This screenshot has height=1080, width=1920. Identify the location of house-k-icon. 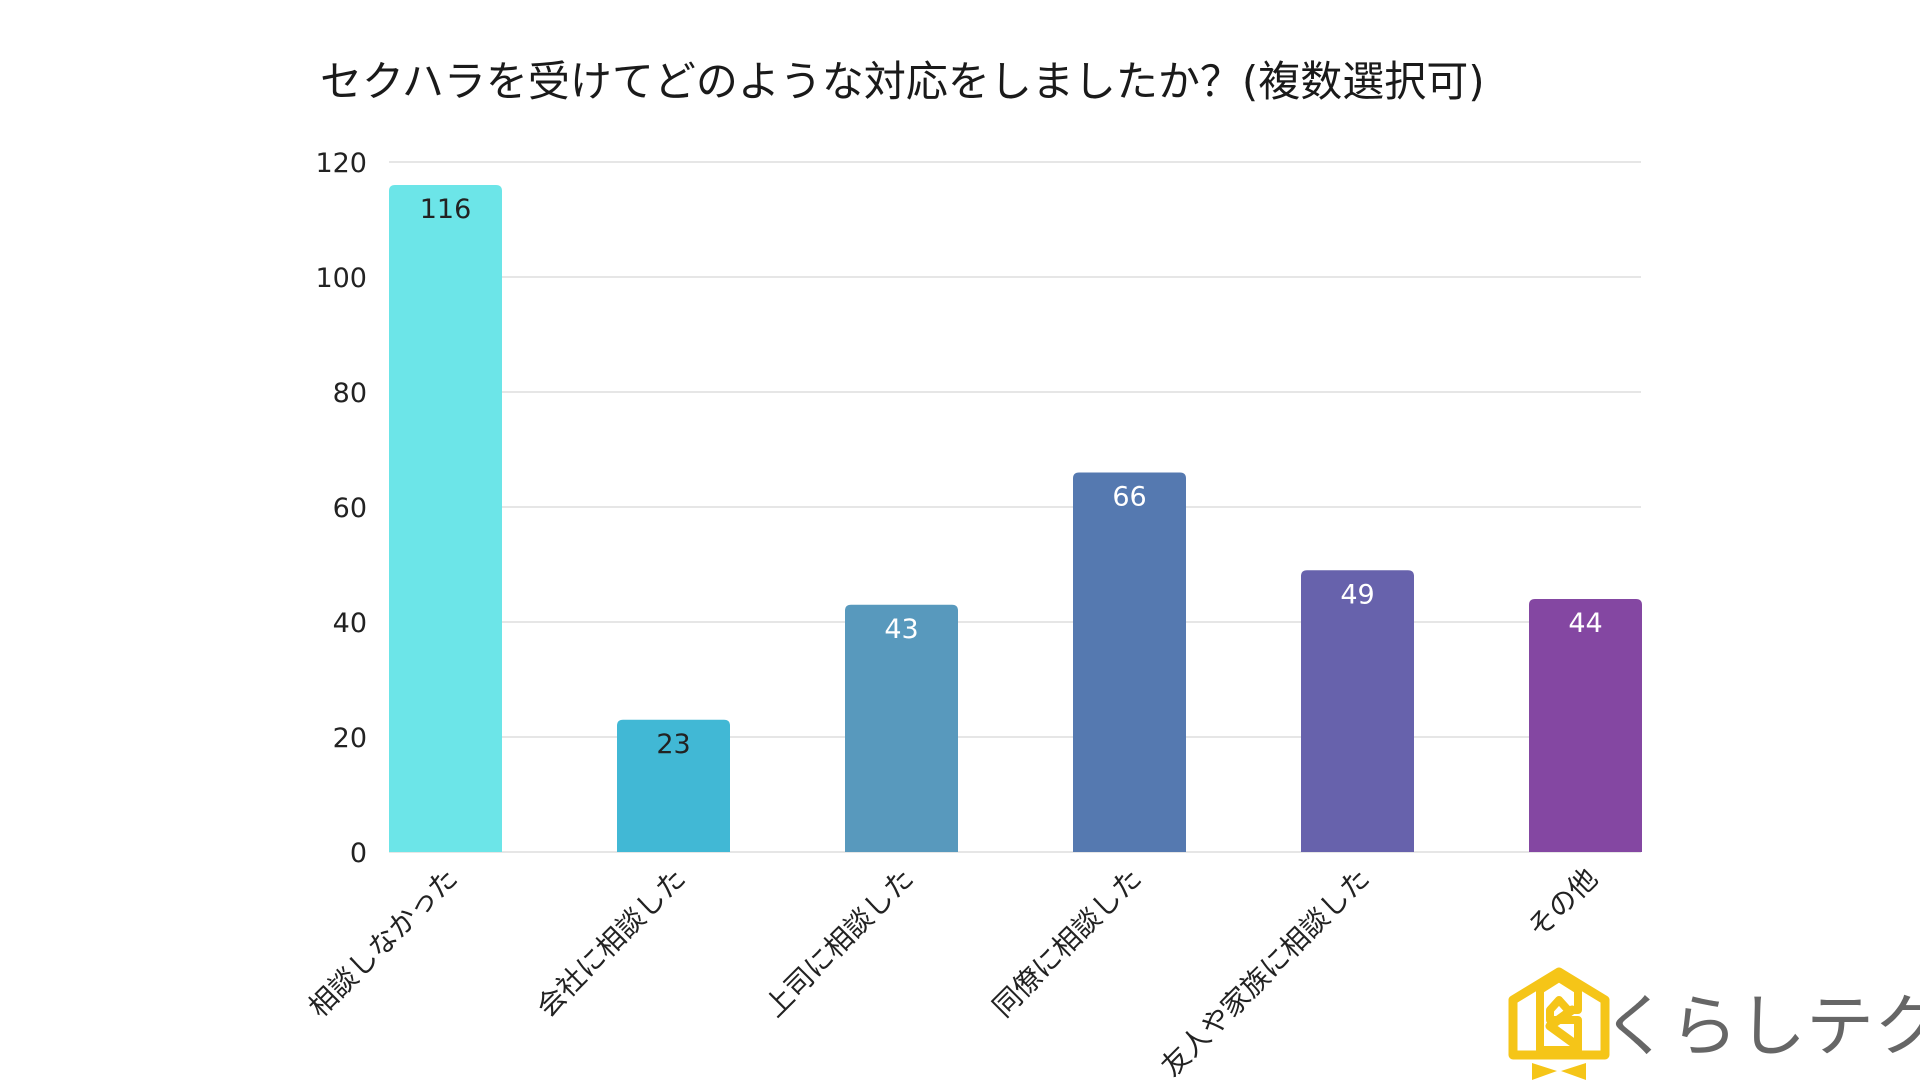
(1559, 1023).